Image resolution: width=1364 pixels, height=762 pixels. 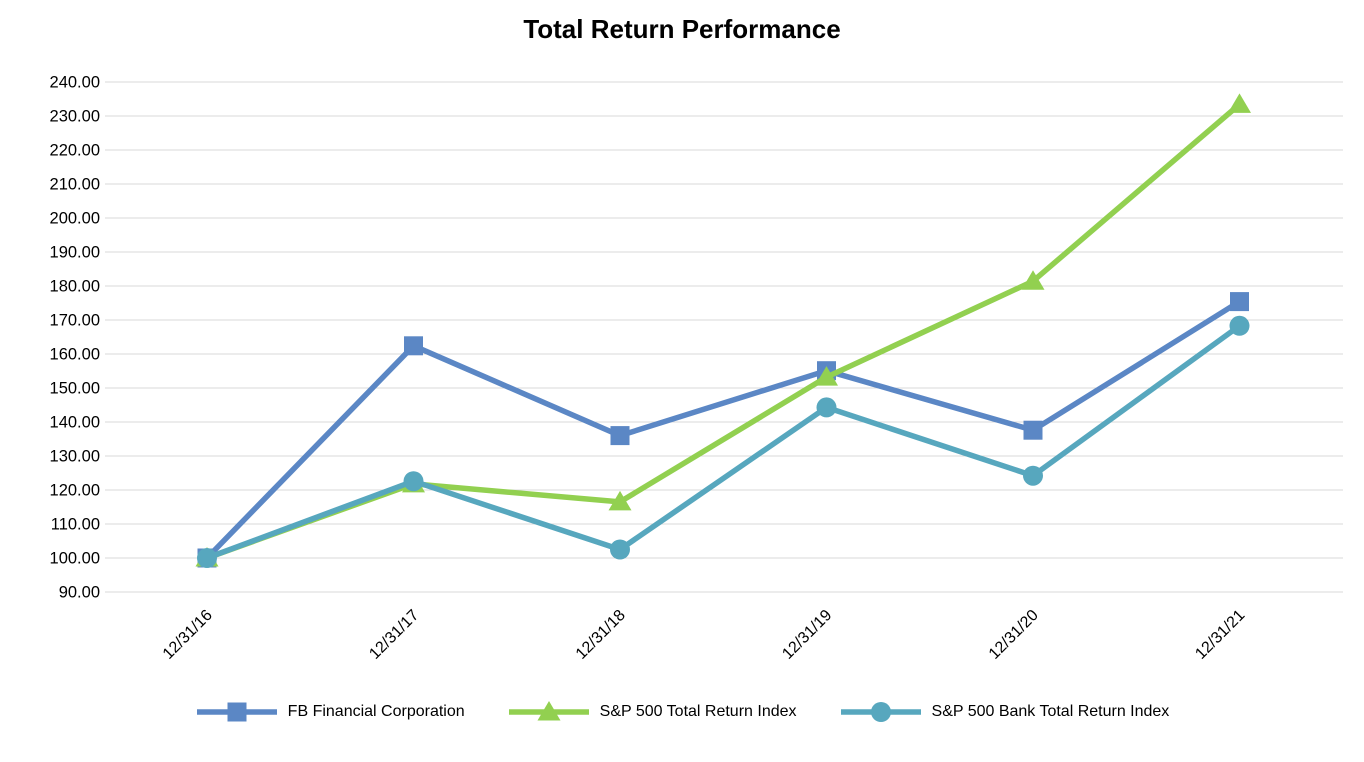 What do you see at coordinates (75, 185) in the screenshot?
I see `y-tick-label: 210.00` at bounding box center [75, 185].